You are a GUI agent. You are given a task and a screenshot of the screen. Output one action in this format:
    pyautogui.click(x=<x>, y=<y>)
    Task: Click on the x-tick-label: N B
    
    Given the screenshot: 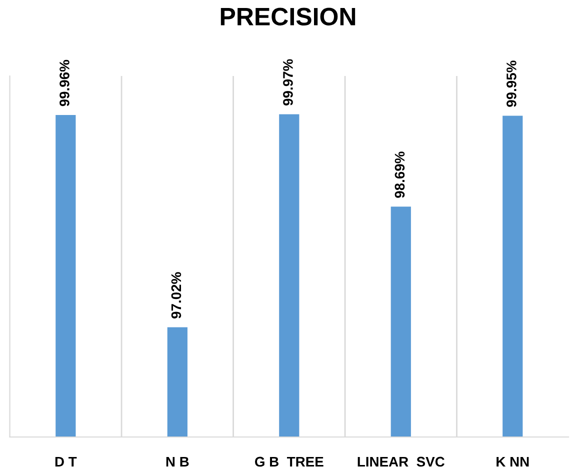 What is the action you would take?
    pyautogui.click(x=177, y=461)
    